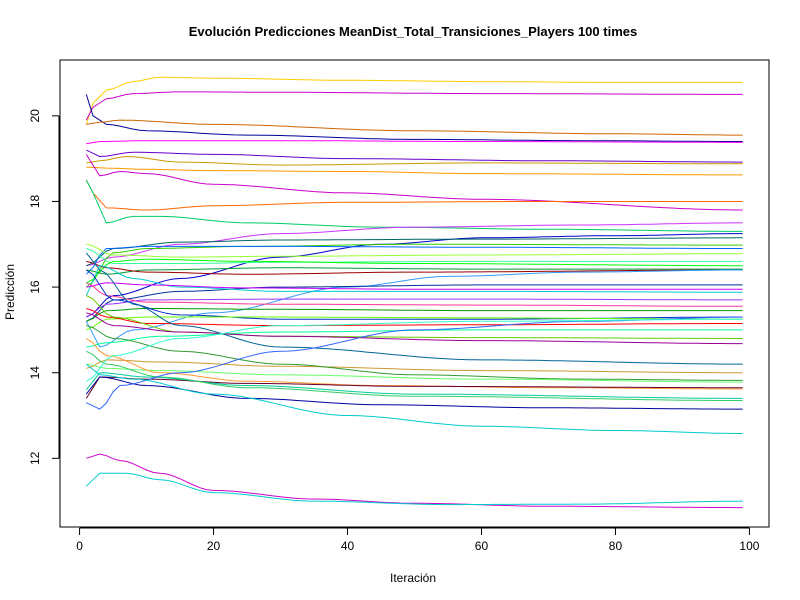 The height and width of the screenshot is (600, 800). Describe the element at coordinates (749, 546) in the screenshot. I see `x-tick-label: 100` at that location.